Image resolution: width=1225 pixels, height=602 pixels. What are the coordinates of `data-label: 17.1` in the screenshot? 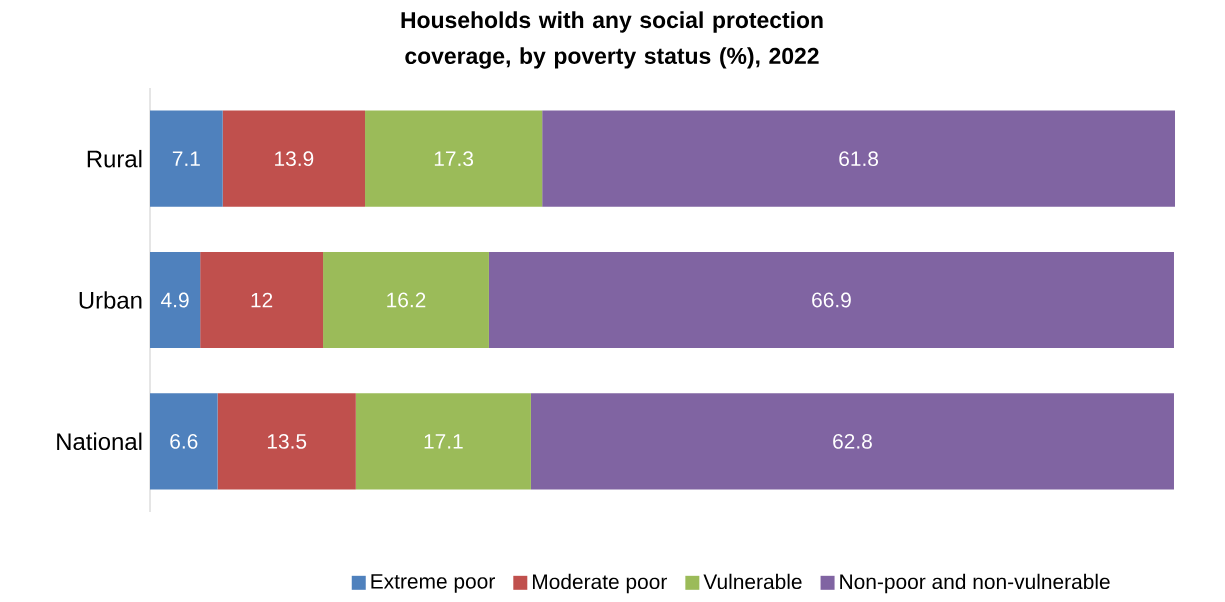 It's located at (443, 441).